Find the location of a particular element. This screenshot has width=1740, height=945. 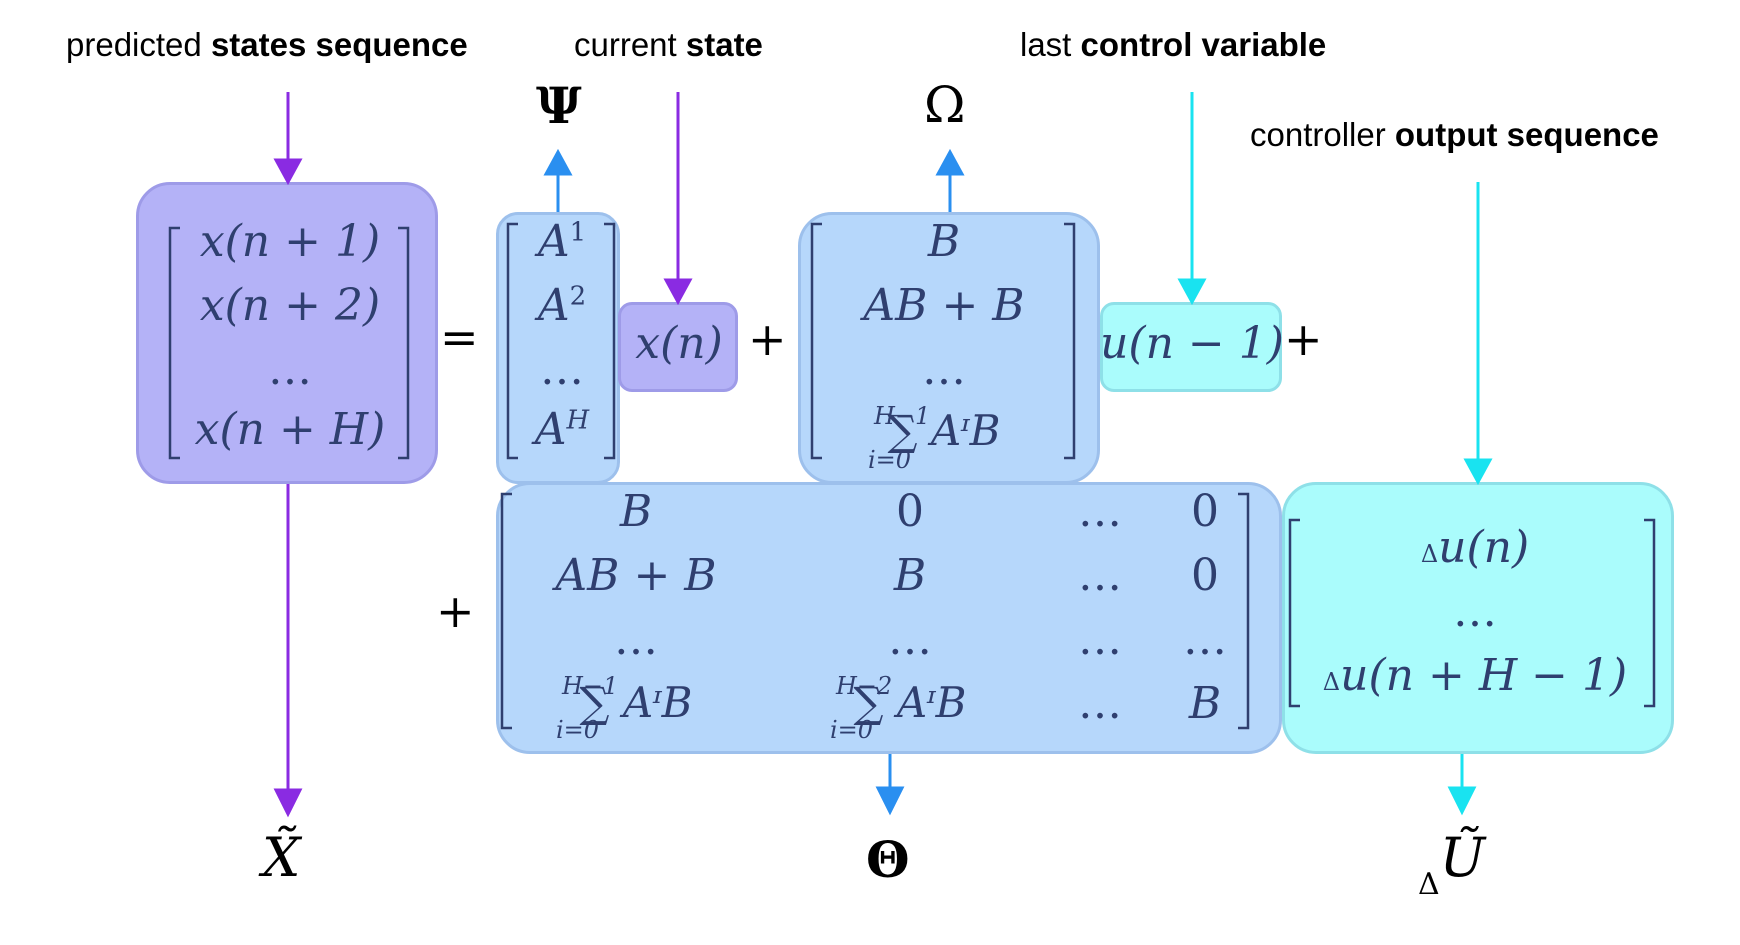

theta-r1-c4: 0 is located at coordinates (1205, 511).